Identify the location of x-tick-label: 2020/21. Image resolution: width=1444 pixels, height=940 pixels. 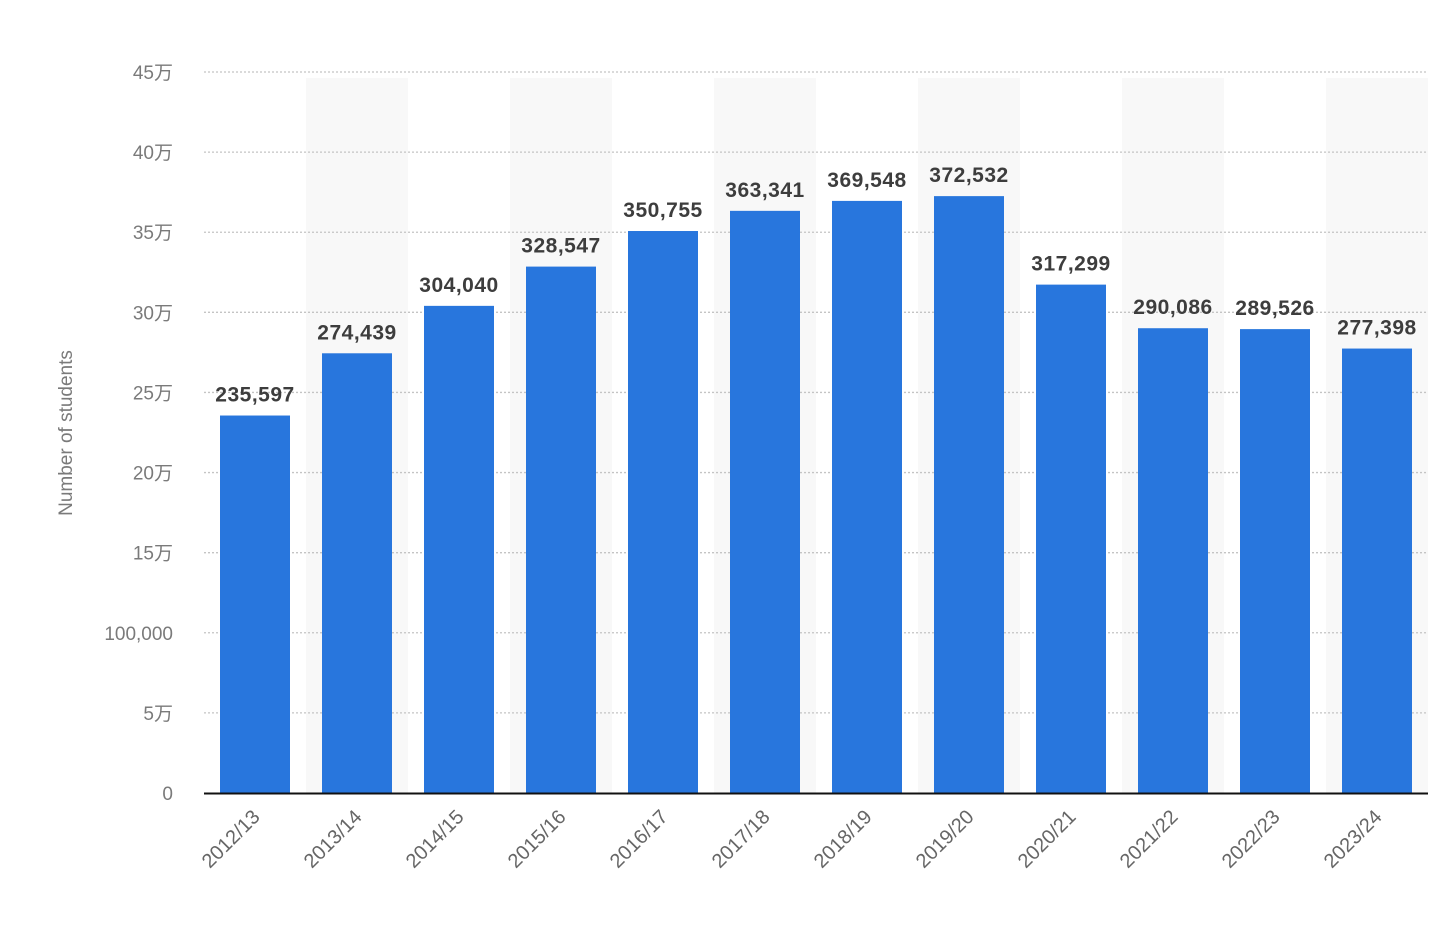
(1047, 839).